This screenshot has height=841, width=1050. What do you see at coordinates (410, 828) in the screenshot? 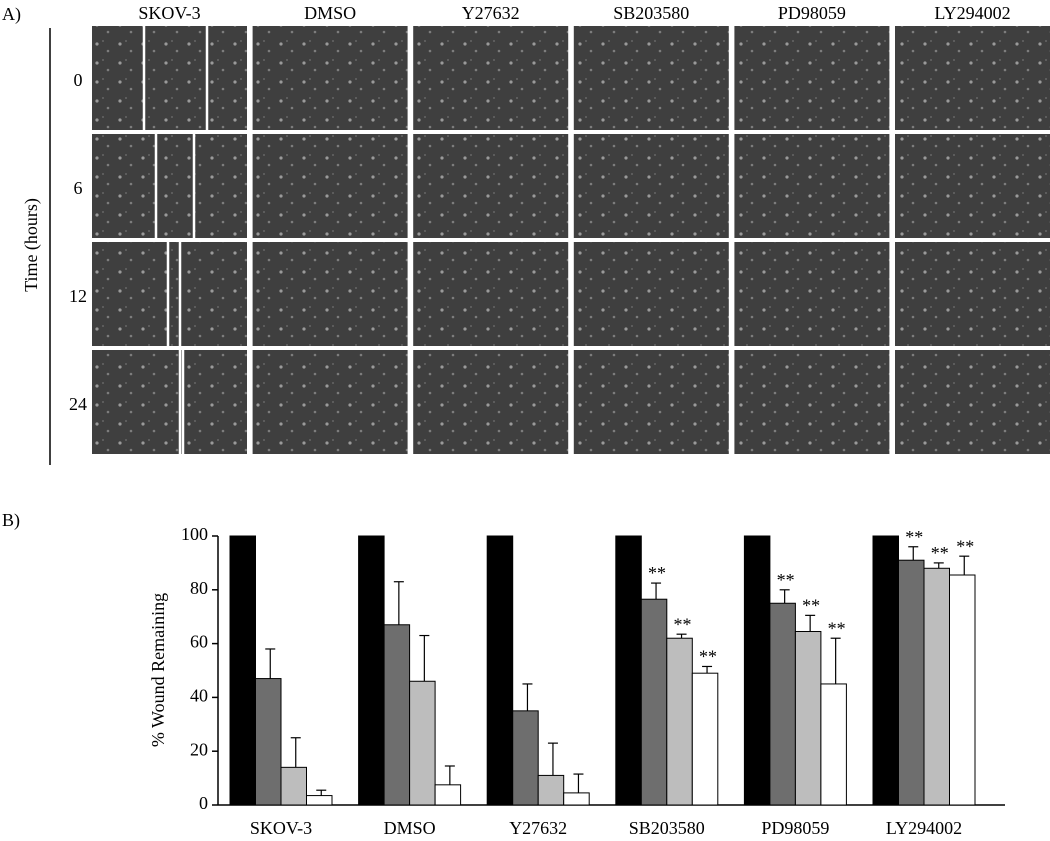
I see `x-tick-label: DMSO` at bounding box center [410, 828].